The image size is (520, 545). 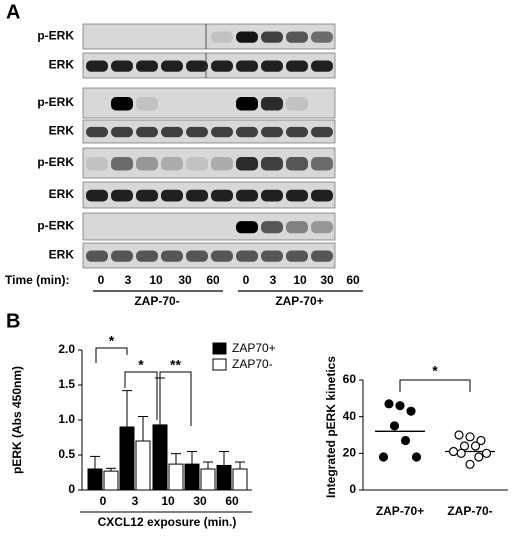 I want to click on x-tick-label: ZAP-70+, so click(x=400, y=511).